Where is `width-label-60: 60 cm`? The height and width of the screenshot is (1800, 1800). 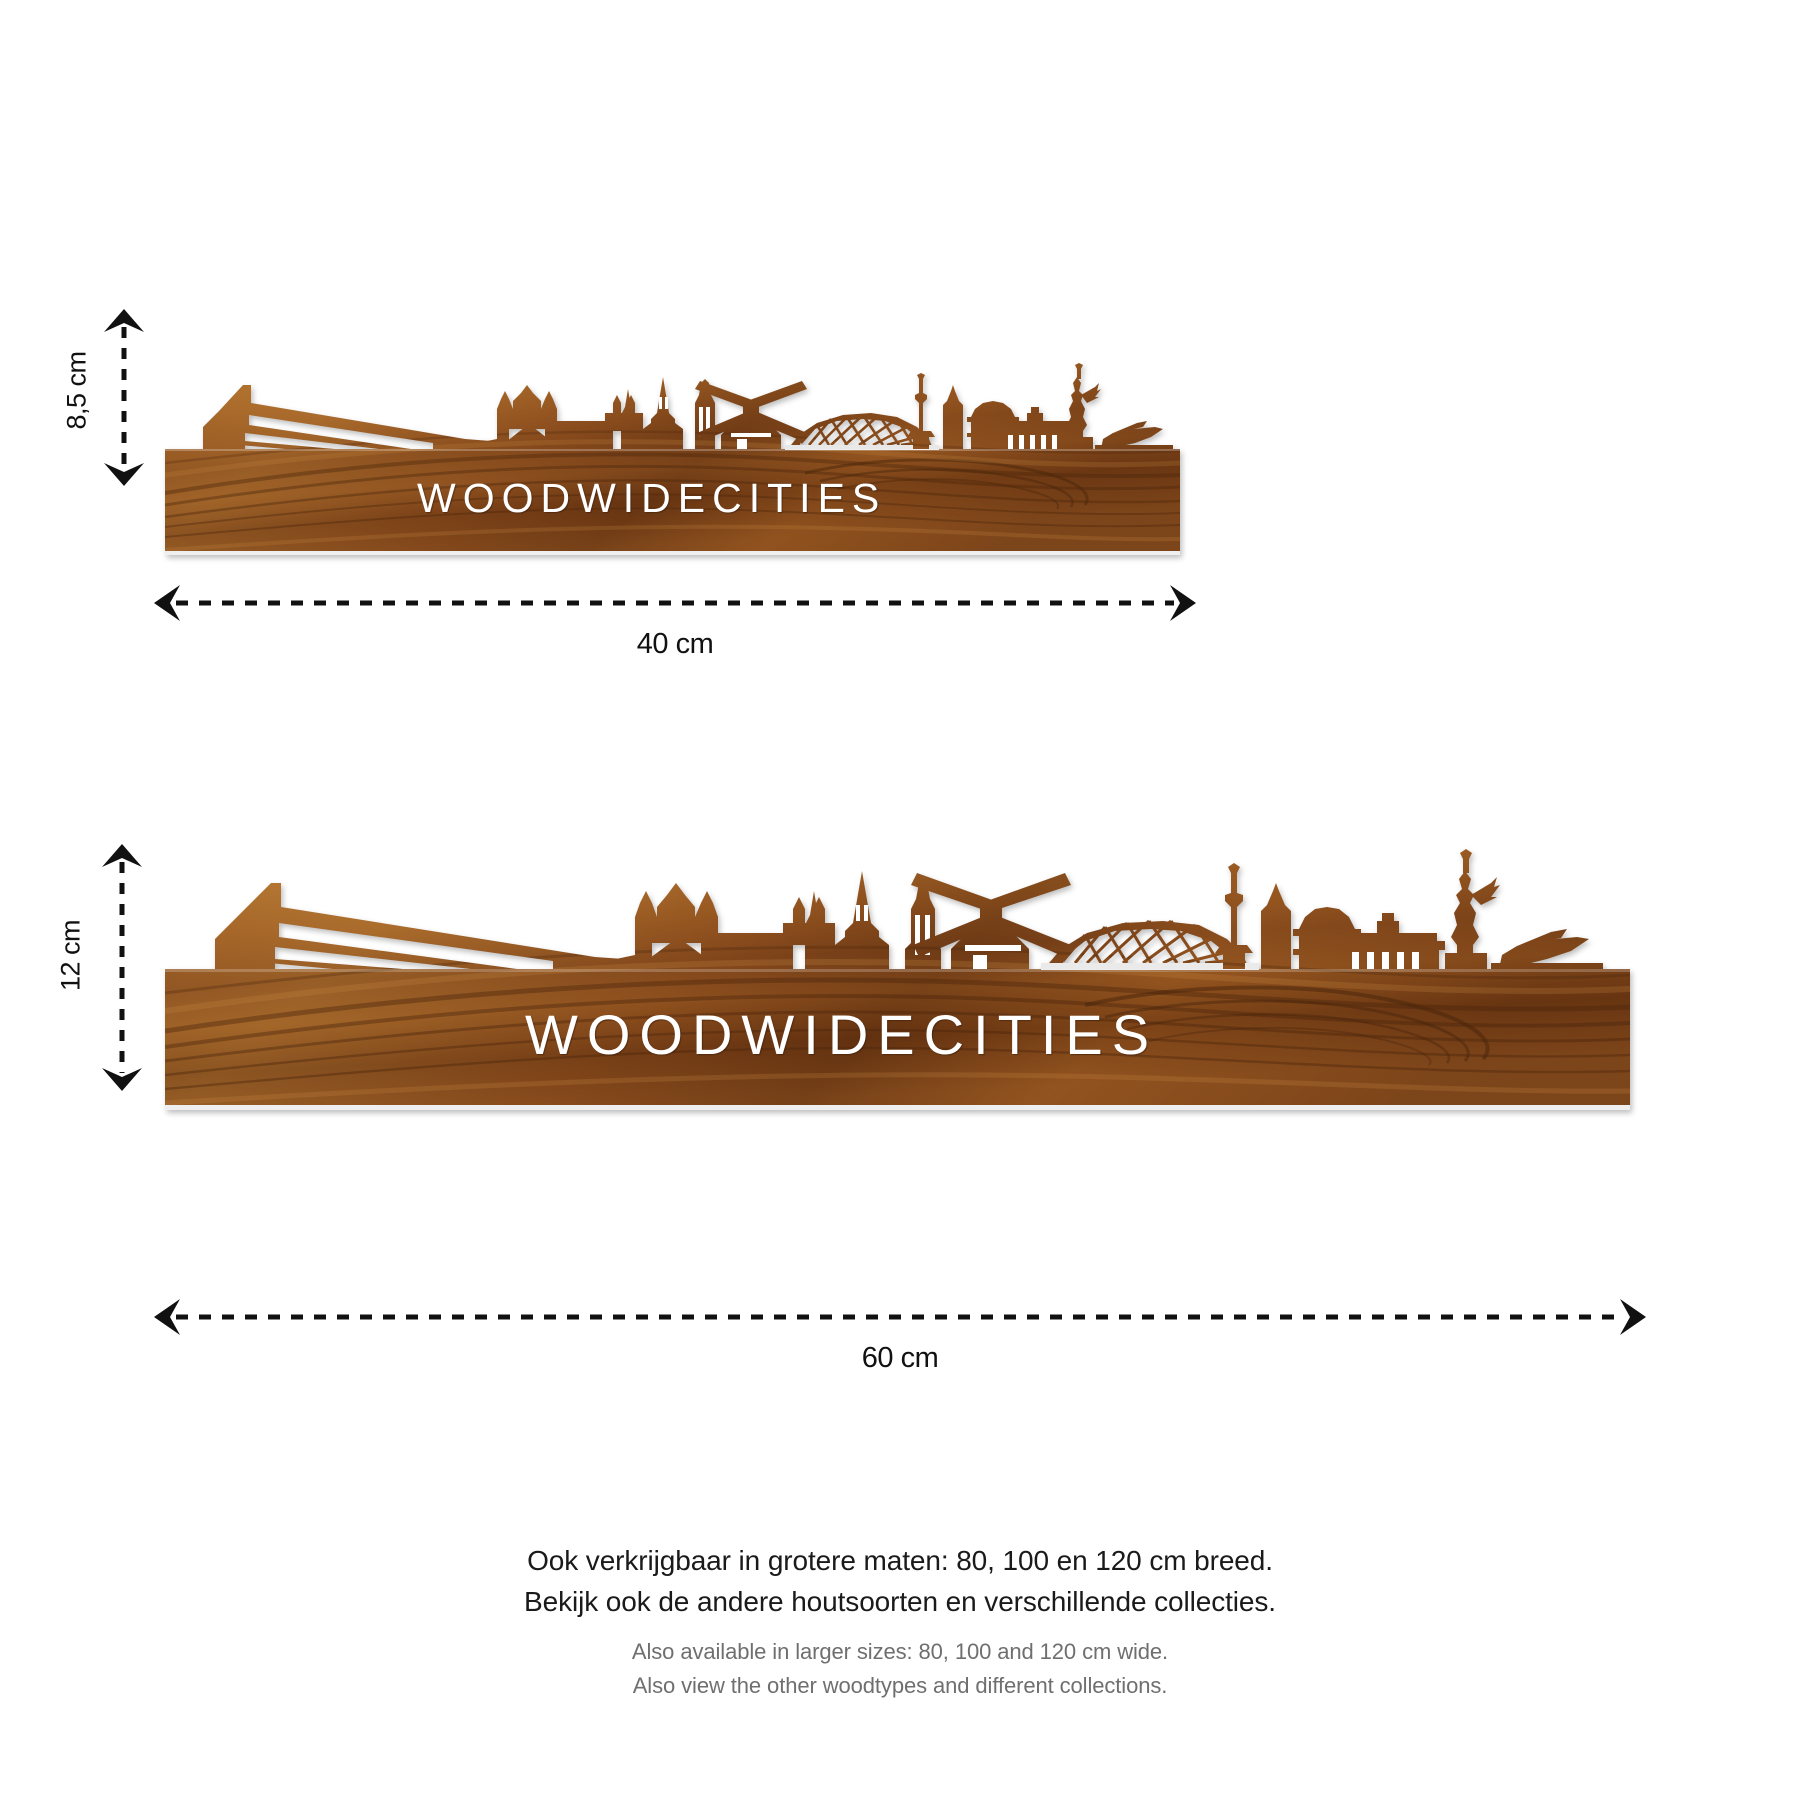 width-label-60: 60 cm is located at coordinates (900, 1358).